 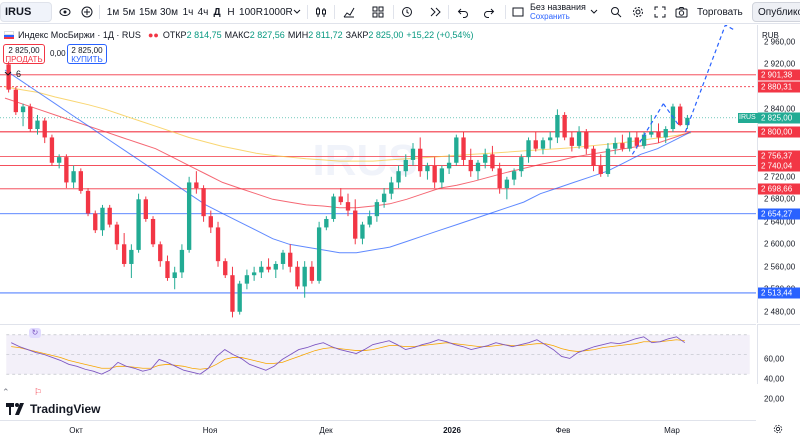 What do you see at coordinates (778, 429) in the screenshot?
I see `axis-settings-gear-icon` at bounding box center [778, 429].